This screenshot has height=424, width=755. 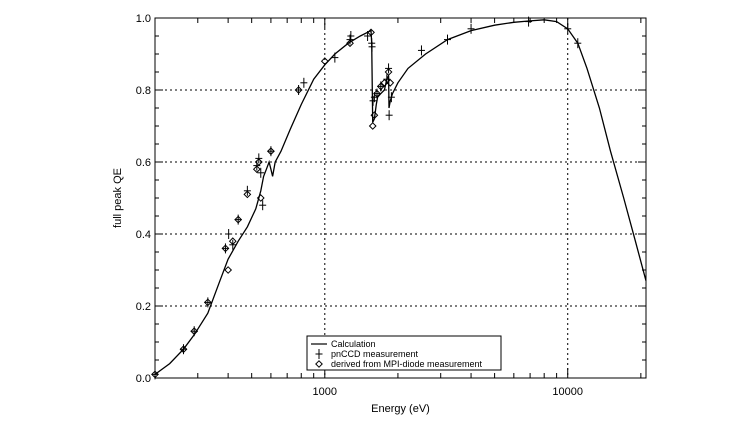 I want to click on legend-plus-marker, so click(x=319, y=354).